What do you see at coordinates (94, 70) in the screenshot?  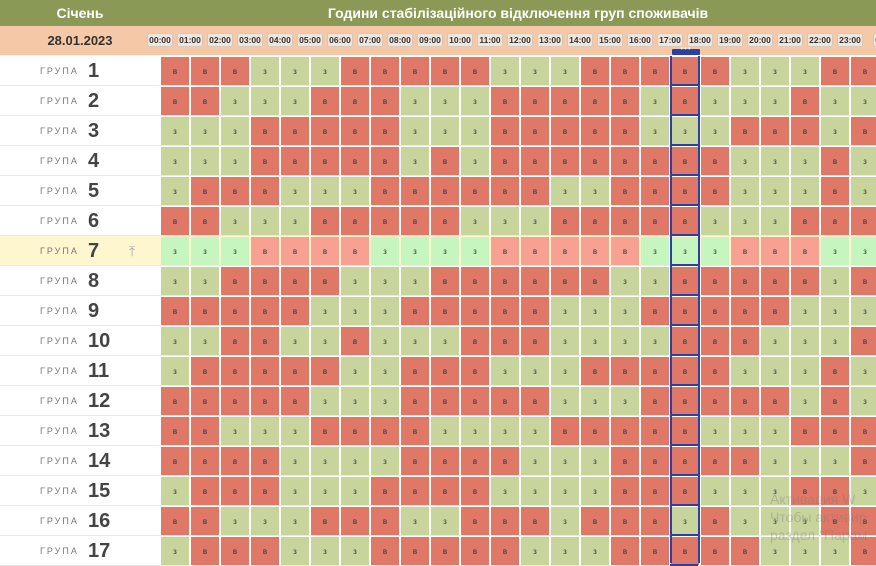 I see `group-number: 1` at bounding box center [94, 70].